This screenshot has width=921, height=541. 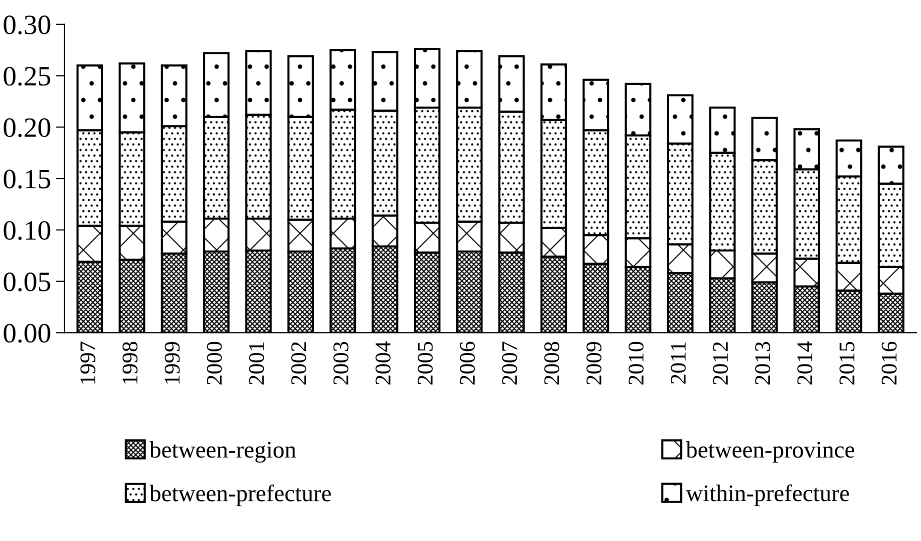 What do you see at coordinates (552, 363) in the screenshot?
I see `x-tick-label: 2008` at bounding box center [552, 363].